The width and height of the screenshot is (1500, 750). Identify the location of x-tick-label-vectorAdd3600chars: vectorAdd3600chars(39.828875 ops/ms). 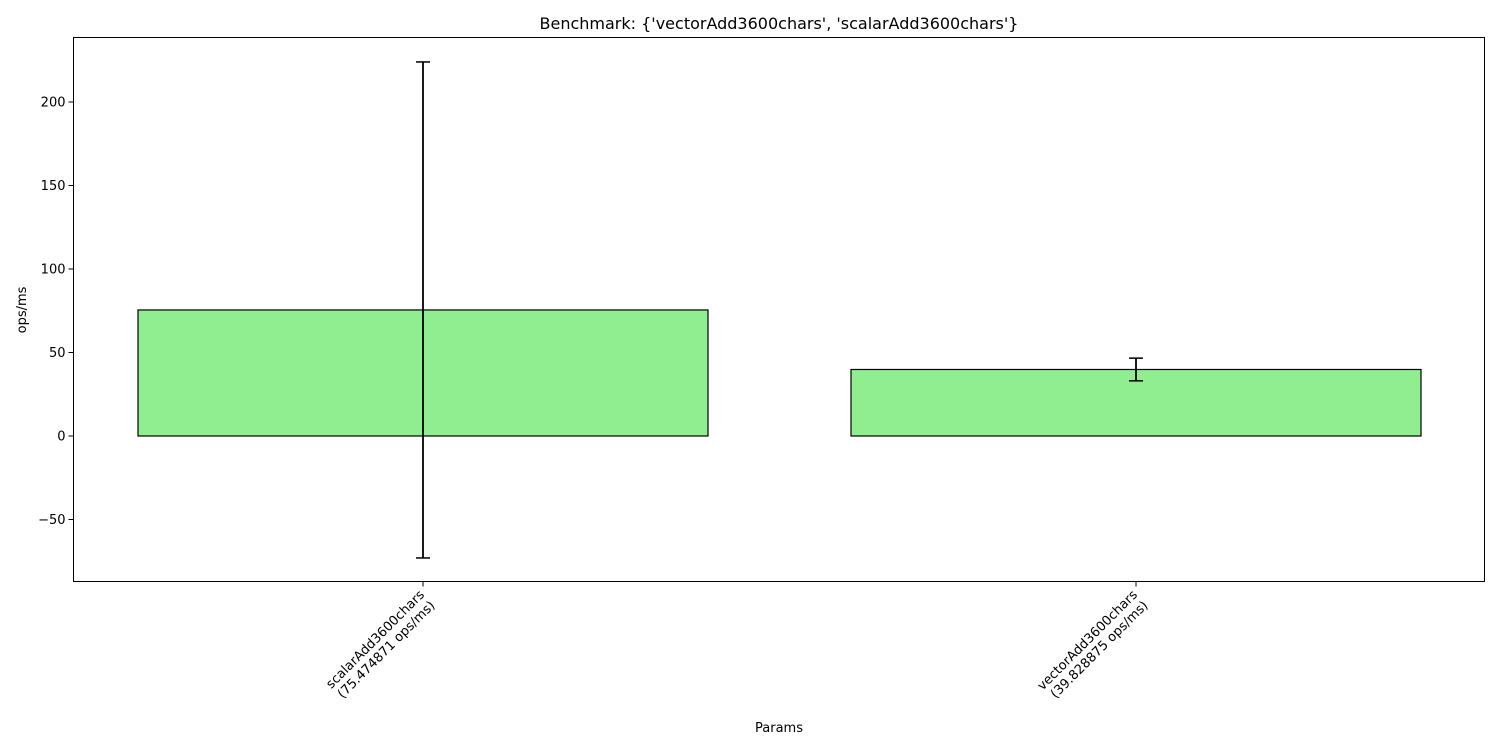
(1093, 646).